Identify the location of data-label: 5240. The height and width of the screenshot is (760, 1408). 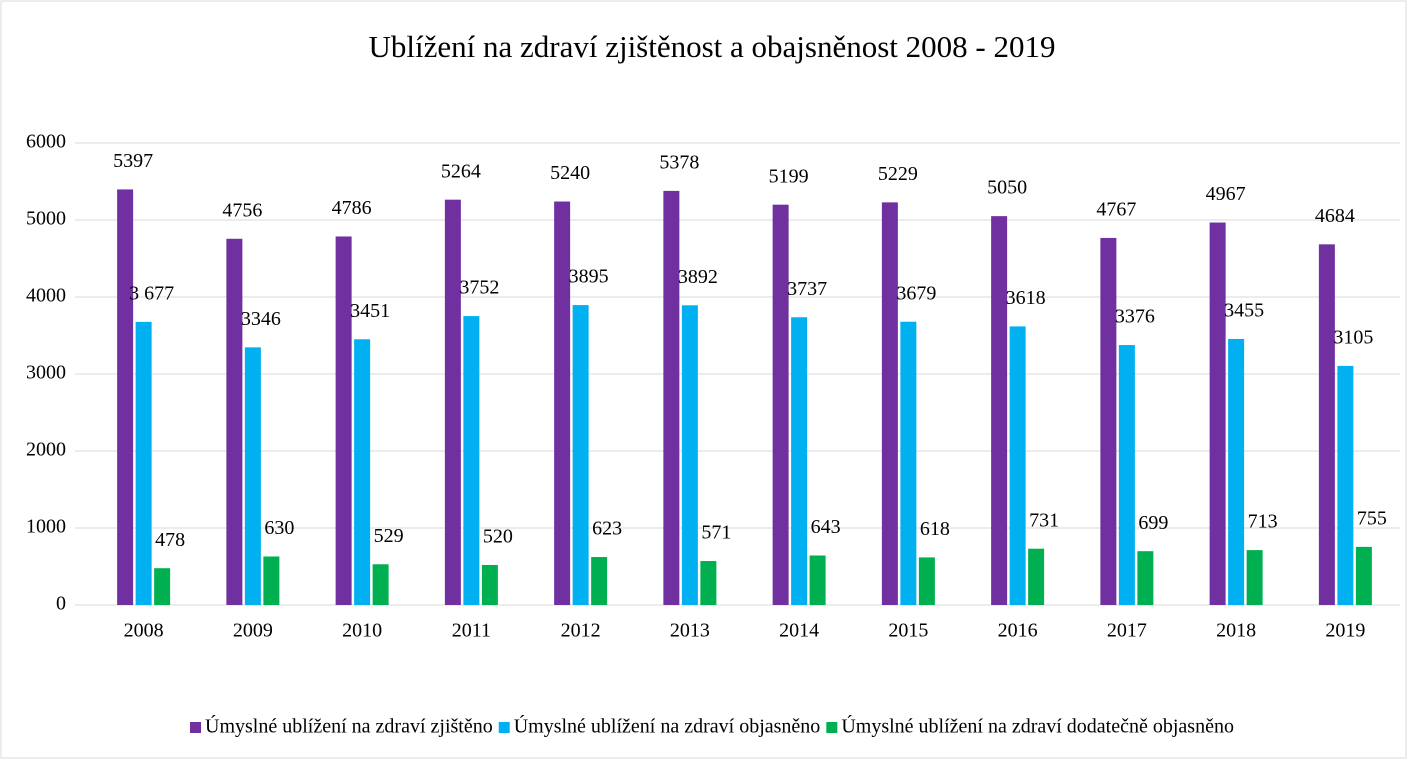
(570, 173).